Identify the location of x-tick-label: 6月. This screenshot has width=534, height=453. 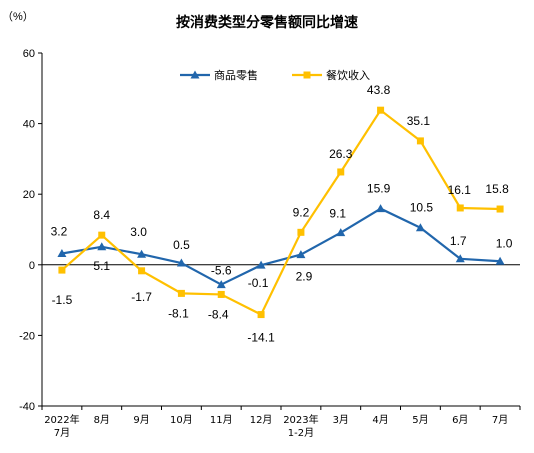
(460, 420).